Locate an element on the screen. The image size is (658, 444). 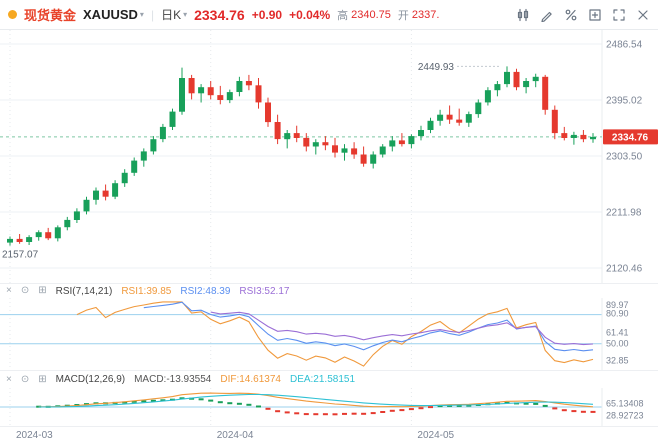
low-annotation: 2157.07 is located at coordinates (20, 255).